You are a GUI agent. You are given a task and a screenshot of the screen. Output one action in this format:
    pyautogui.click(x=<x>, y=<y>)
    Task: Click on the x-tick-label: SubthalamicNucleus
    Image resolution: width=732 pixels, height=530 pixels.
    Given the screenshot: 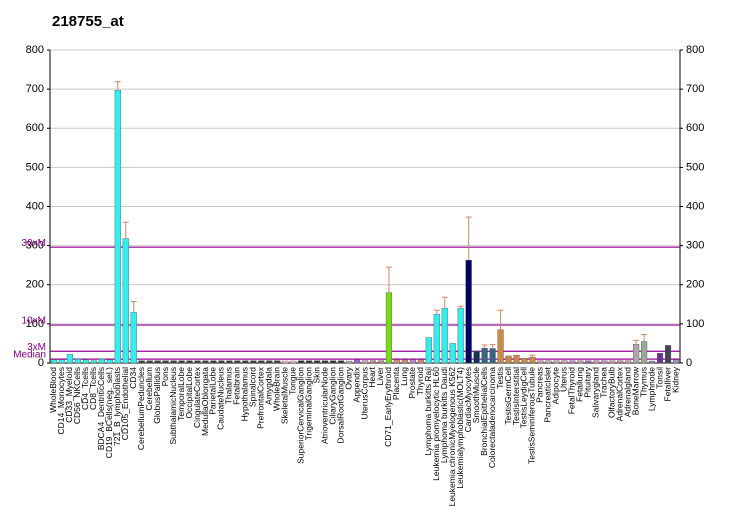 What is the action you would take?
    pyautogui.click(x=173, y=405)
    